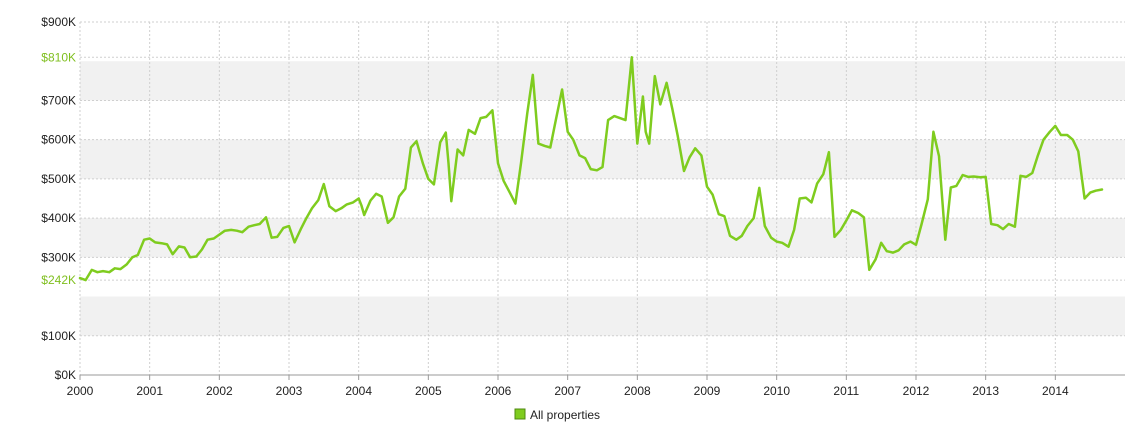  I want to click on x-tick-label: 2014, so click(1055, 391).